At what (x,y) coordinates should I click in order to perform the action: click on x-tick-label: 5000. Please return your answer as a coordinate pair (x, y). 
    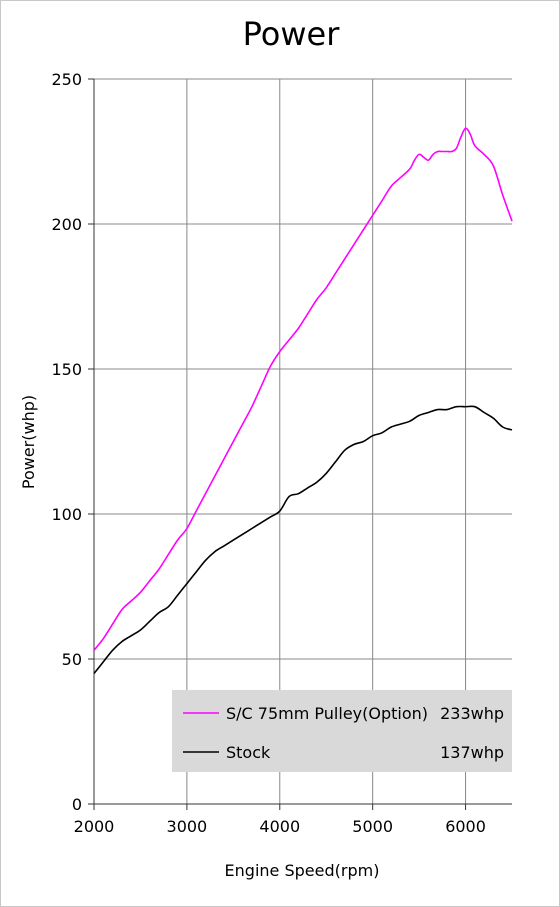
    Looking at the image, I should click on (372, 826).